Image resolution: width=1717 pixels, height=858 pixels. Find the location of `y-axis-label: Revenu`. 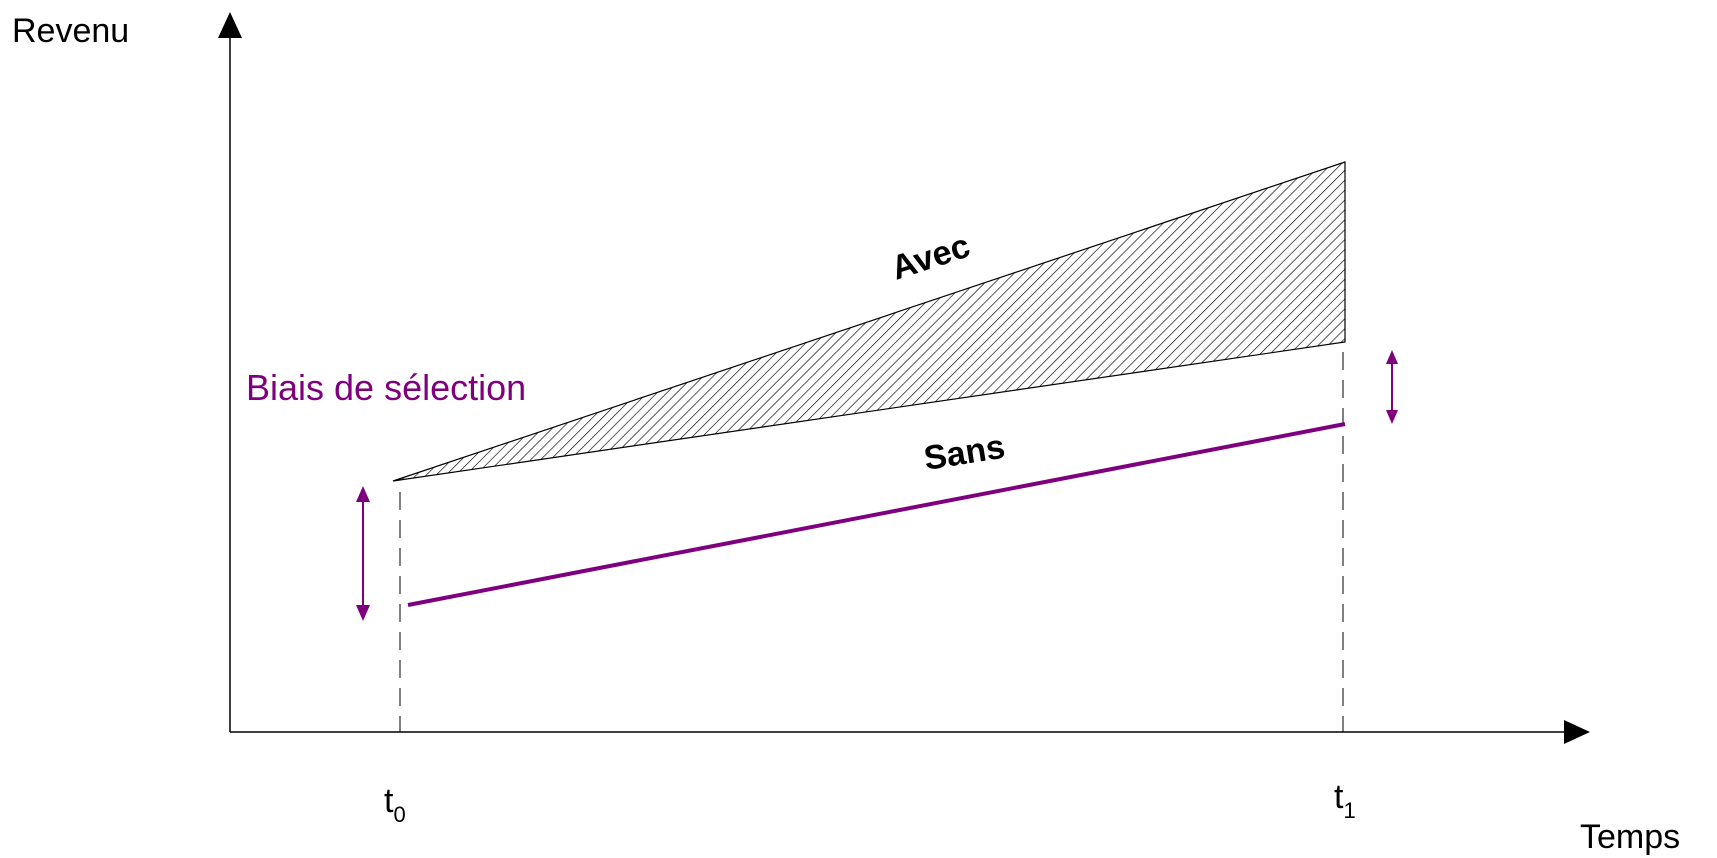

y-axis-label: Revenu is located at coordinates (70, 31).